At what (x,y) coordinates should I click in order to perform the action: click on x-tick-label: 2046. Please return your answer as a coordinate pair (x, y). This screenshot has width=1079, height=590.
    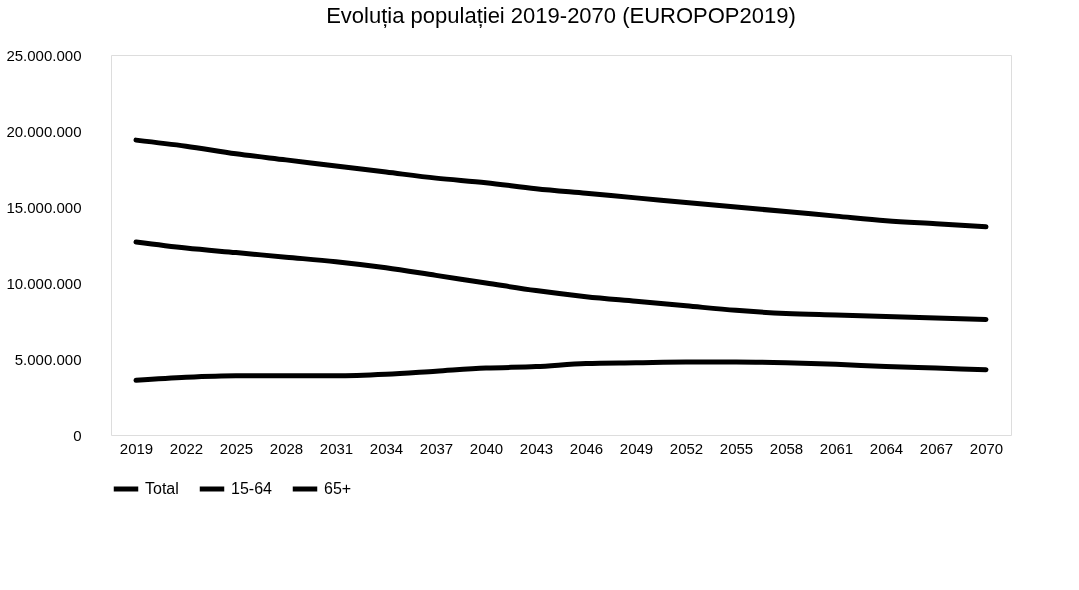
    Looking at the image, I should click on (586, 448).